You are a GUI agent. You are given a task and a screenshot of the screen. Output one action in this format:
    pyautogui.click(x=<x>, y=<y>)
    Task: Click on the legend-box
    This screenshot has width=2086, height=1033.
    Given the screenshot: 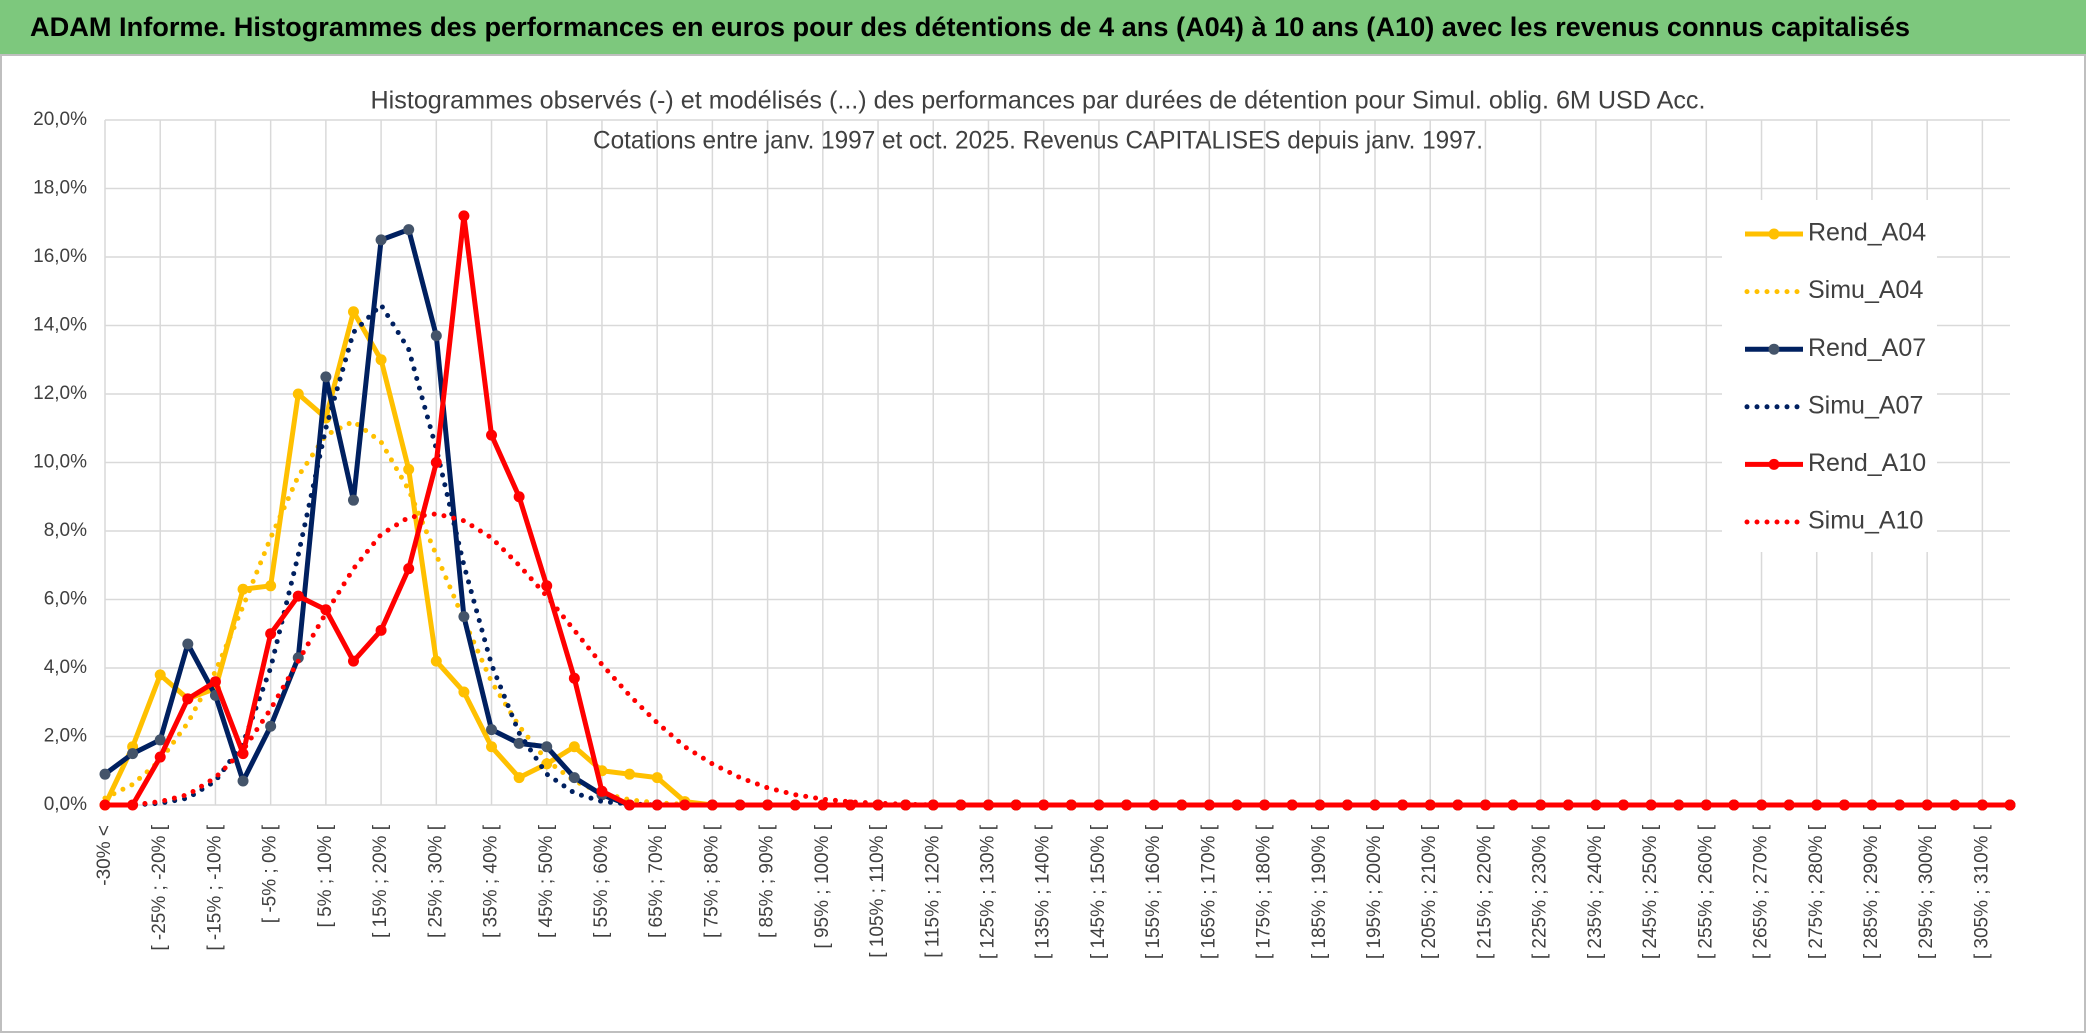 What is the action you would take?
    pyautogui.click(x=1829, y=376)
    